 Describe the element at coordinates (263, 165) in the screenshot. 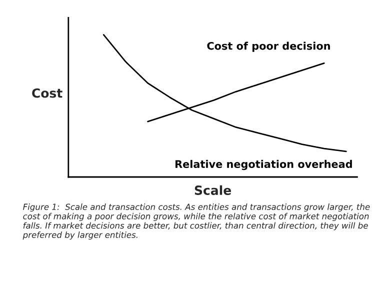

I see `series-label: Relative negotiation overhead` at that location.